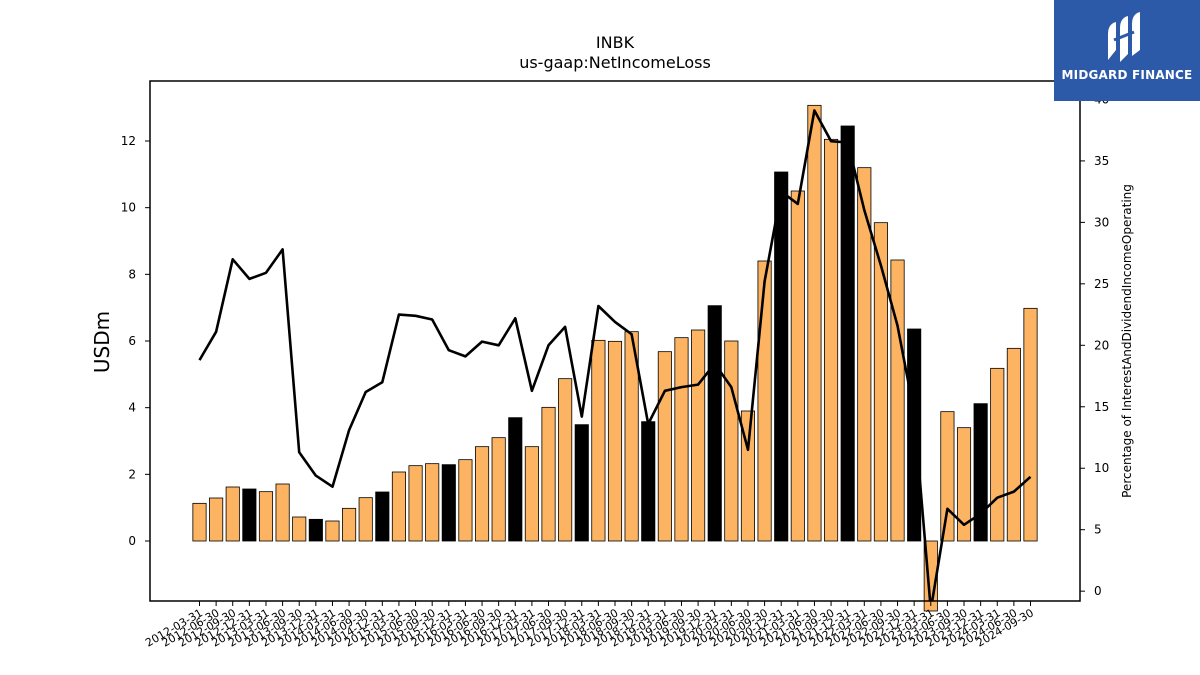 This screenshot has width=1200, height=675. I want to click on y2-tick-label: 10, so click(1101, 468).